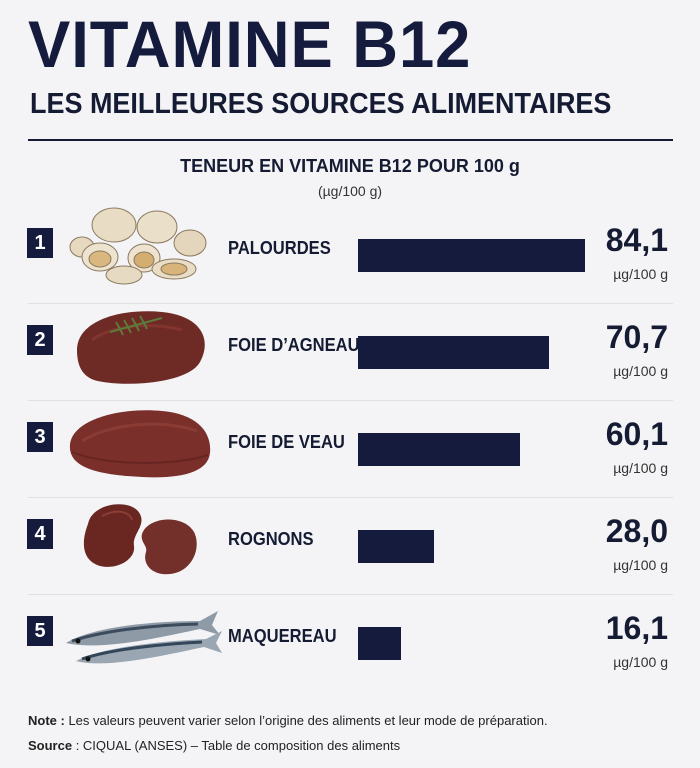  I want to click on chart-unit: (µg/100 g), so click(350, 191).